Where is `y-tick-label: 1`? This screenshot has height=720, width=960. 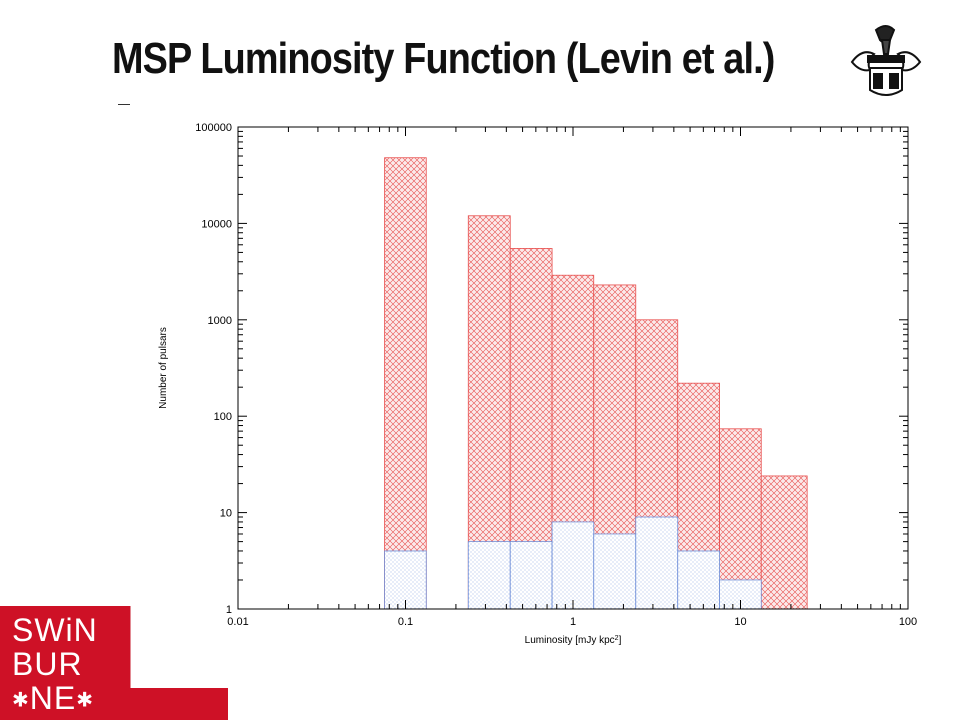 y-tick-label: 1 is located at coordinates (229, 610).